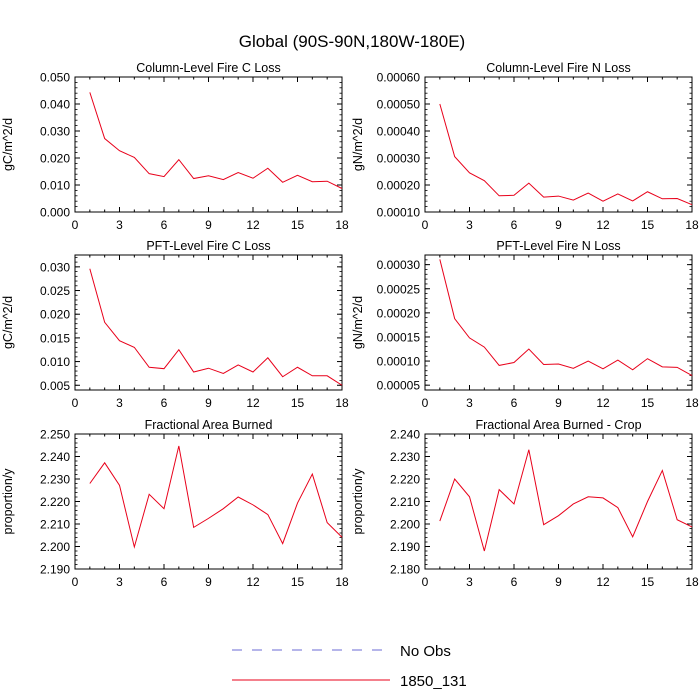 This screenshot has height=700, width=700. Describe the element at coordinates (55, 159) in the screenshot. I see `panel-column-level-fire-c-loss-ytick-label: 0.020` at that location.